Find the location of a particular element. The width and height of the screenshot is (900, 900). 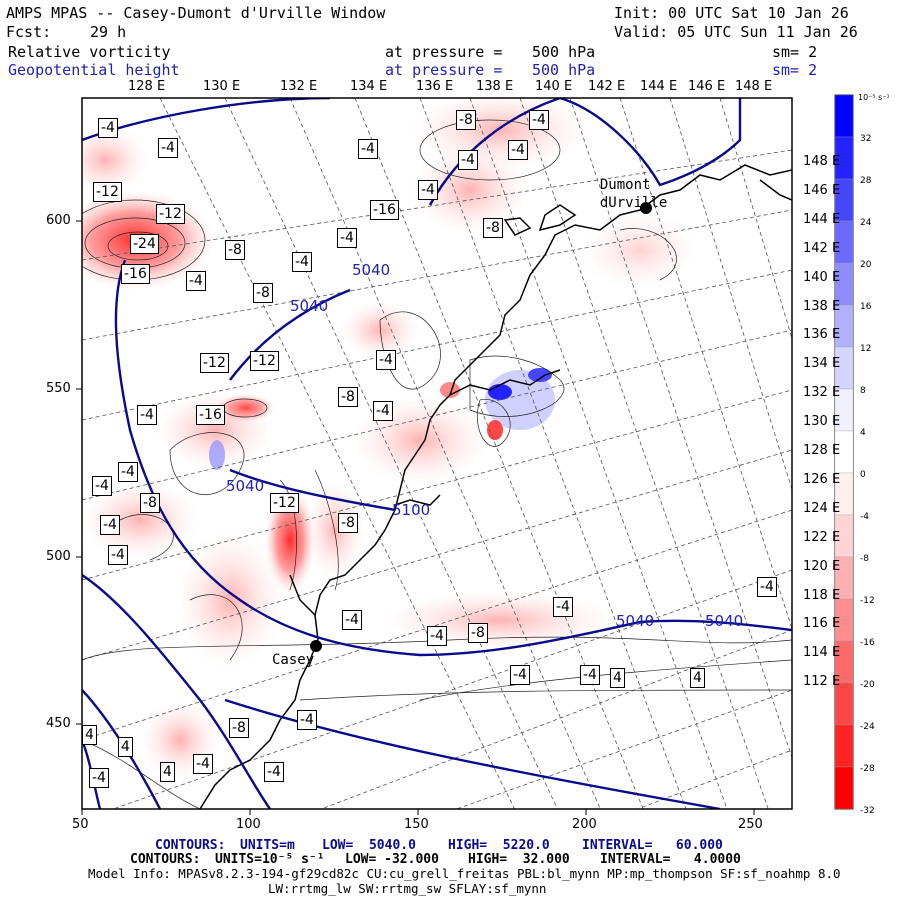

colorbar-label: 20 is located at coordinates (866, 265).